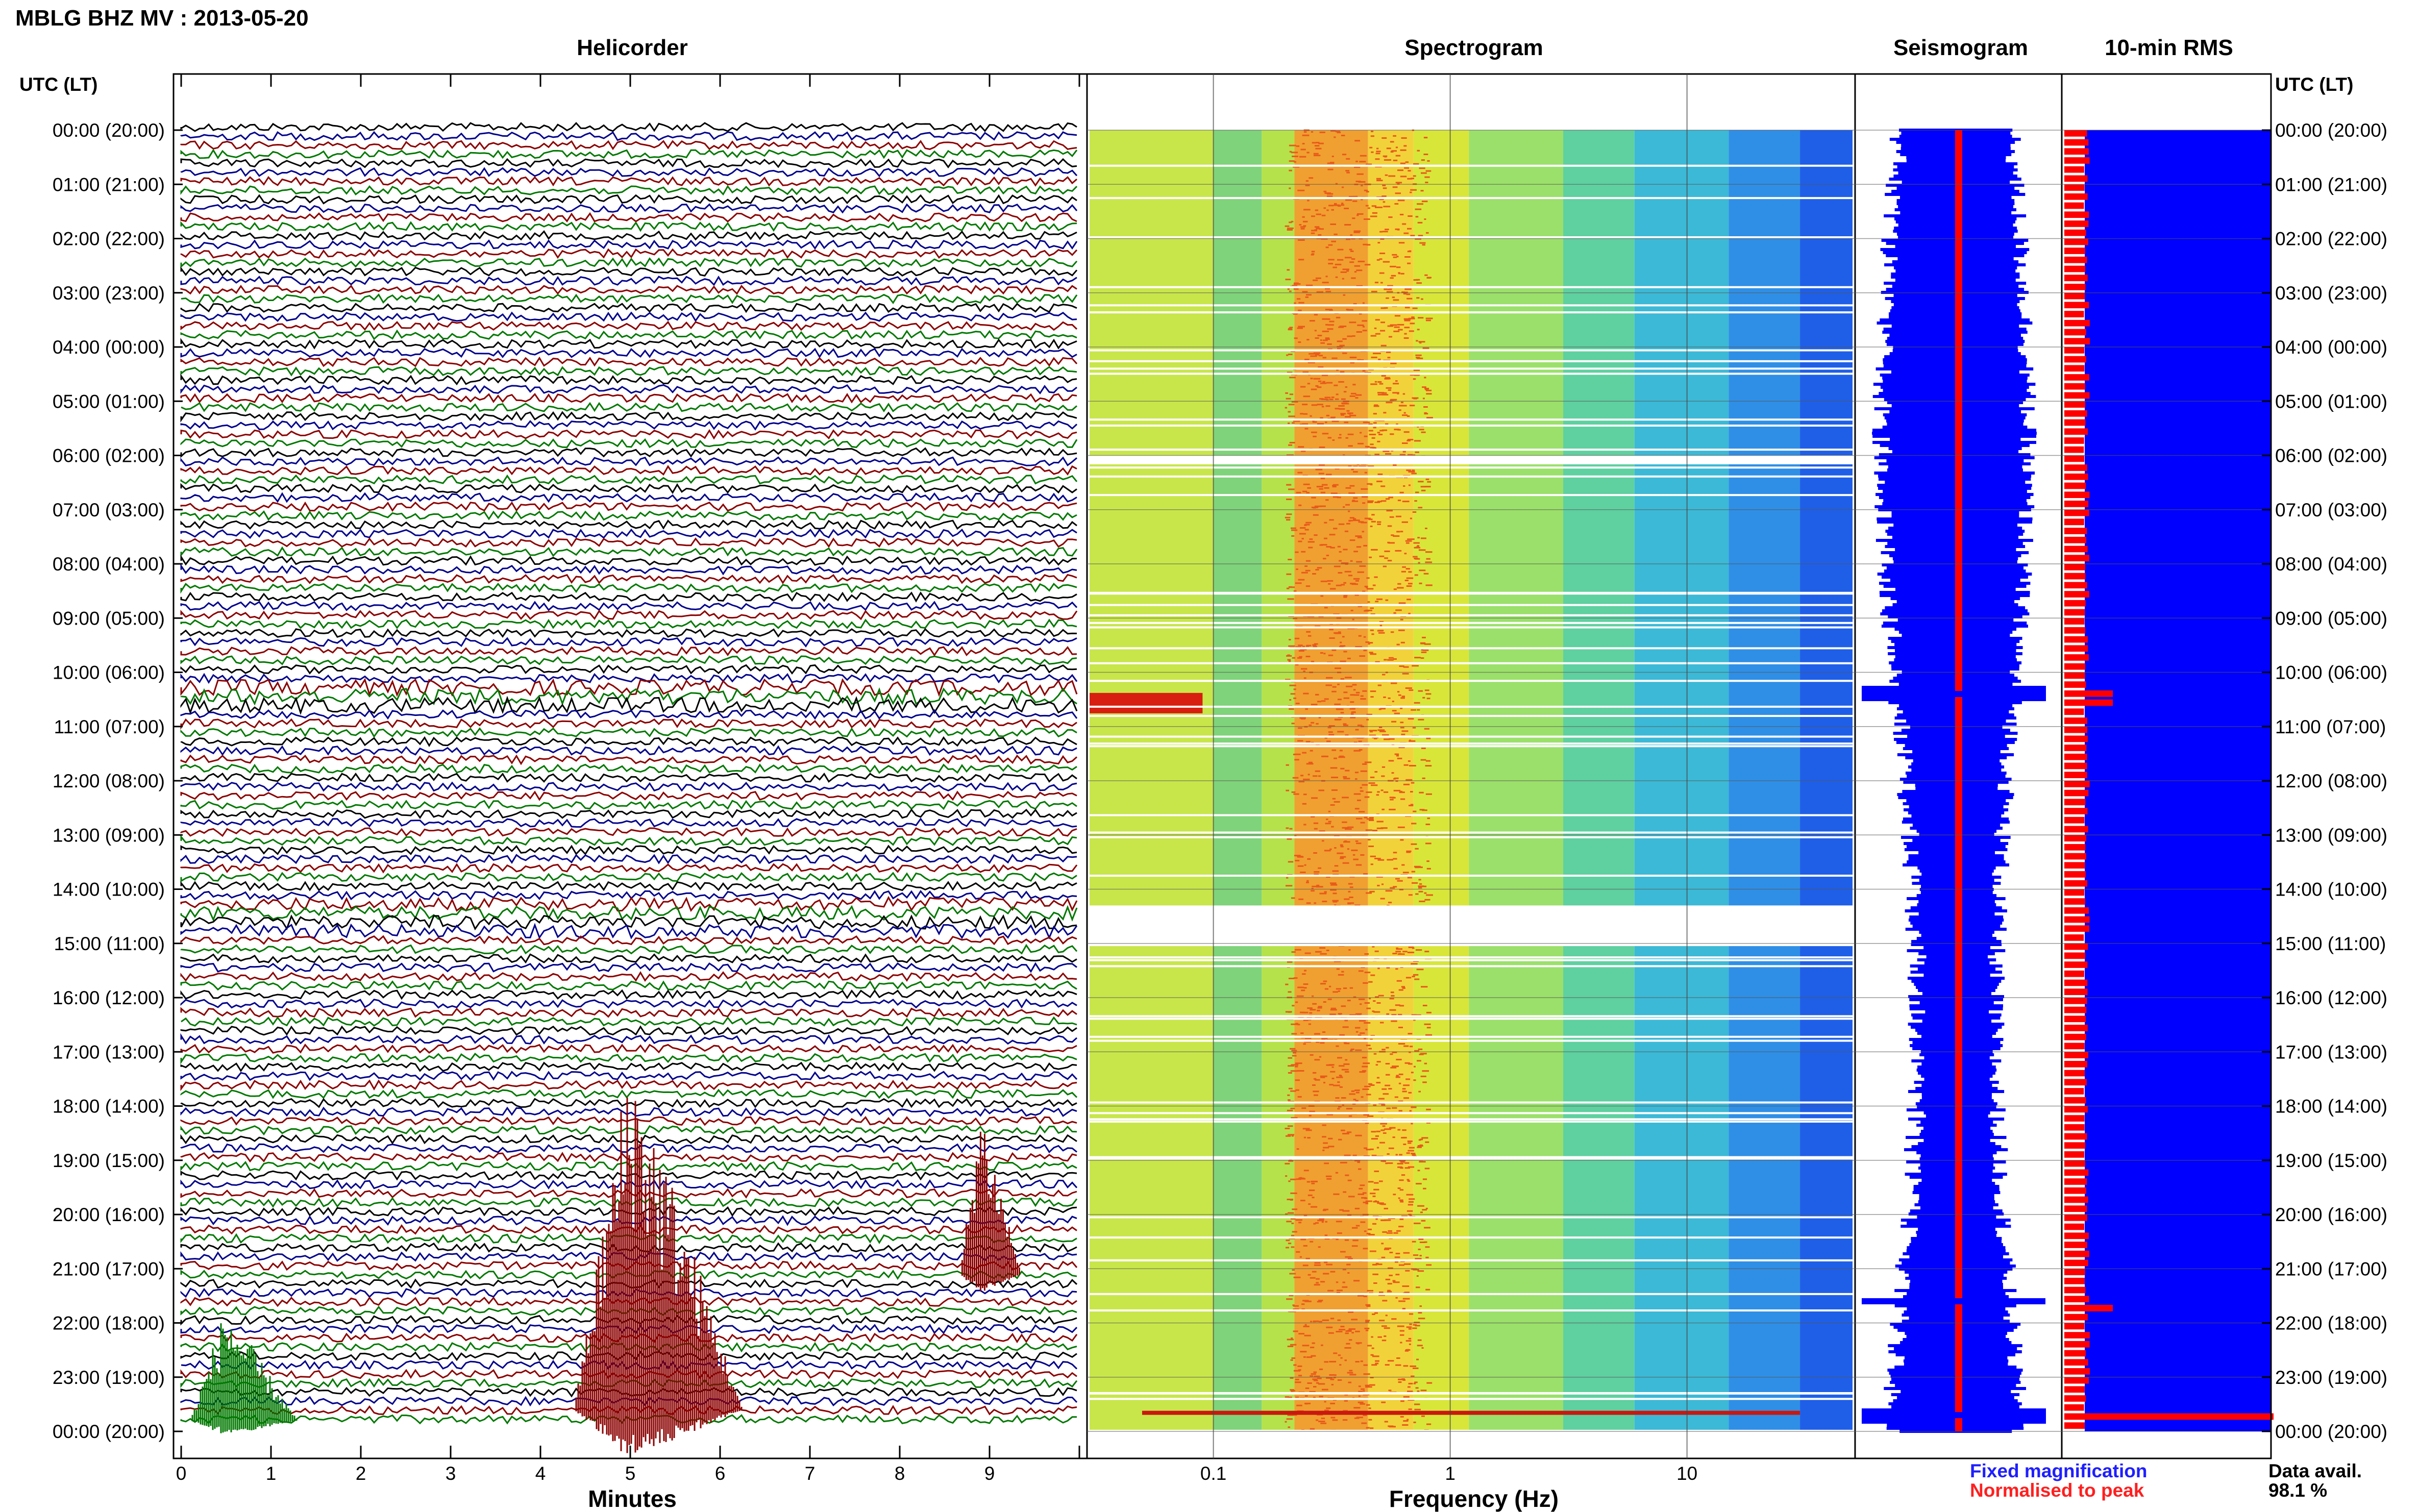 This screenshot has height=1512, width=2419. Describe the element at coordinates (451, 1473) in the screenshot. I see `minute-tick-label: 3` at that location.